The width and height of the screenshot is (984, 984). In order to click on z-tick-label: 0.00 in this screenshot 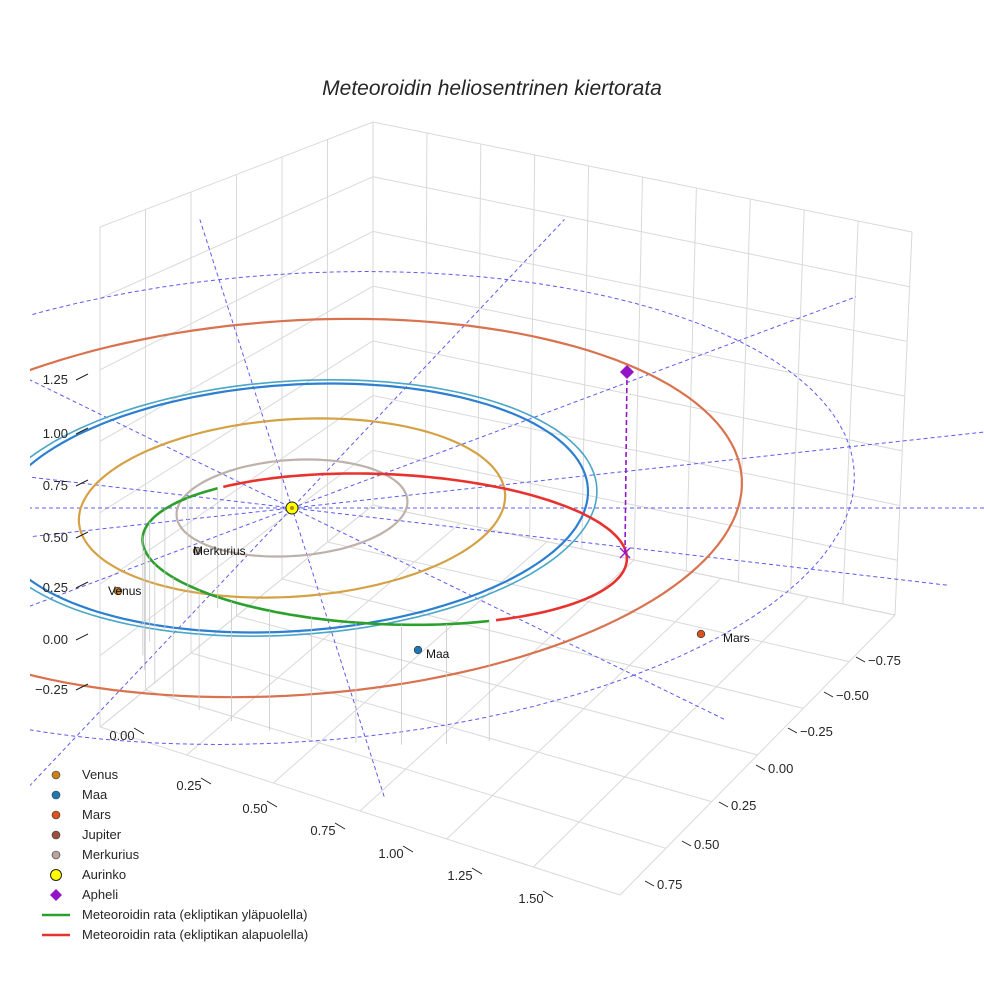, I will do `click(55, 639)`.